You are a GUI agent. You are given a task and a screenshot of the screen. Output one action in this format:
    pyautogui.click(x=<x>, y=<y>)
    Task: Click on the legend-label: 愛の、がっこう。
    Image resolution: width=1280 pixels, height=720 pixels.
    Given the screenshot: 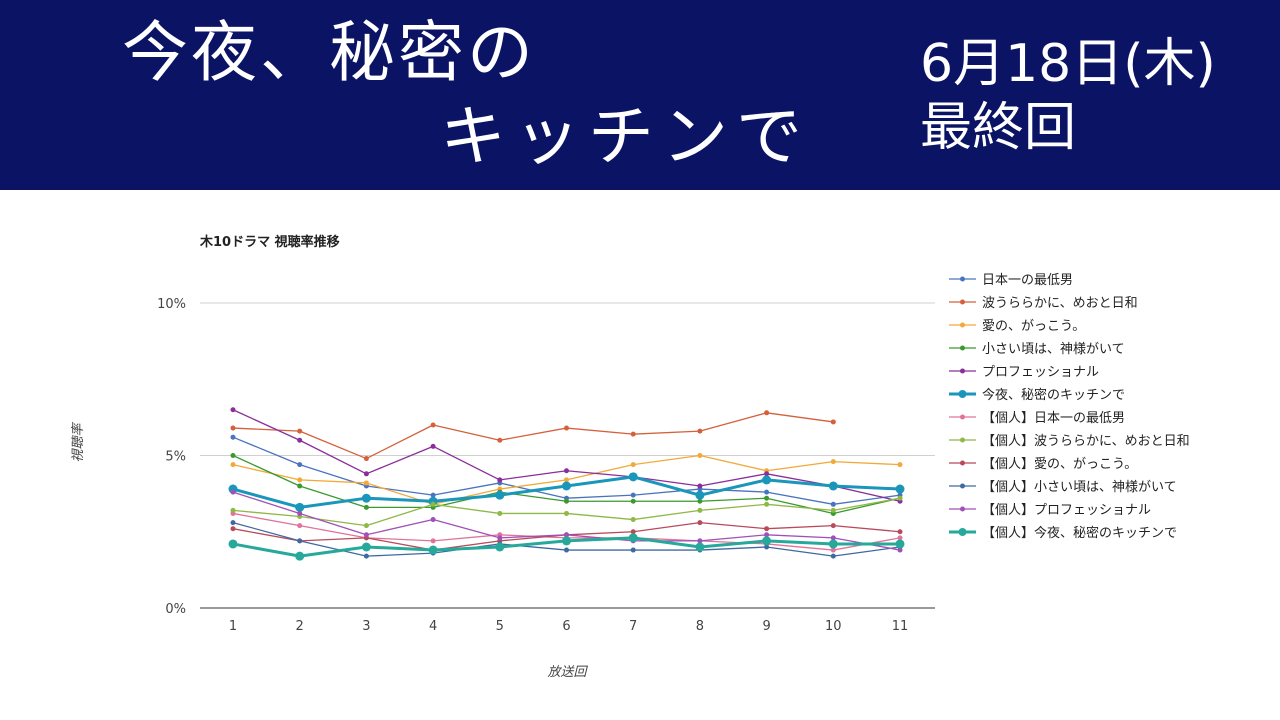 What is the action you would take?
    pyautogui.click(x=1033, y=326)
    